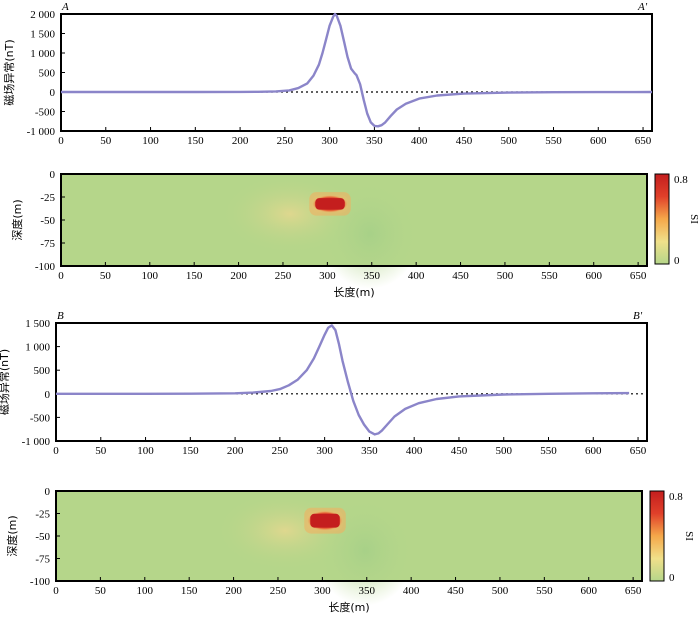 The image size is (700, 619). What do you see at coordinates (65, 7) in the screenshot?
I see `section-start-label: A` at bounding box center [65, 7].